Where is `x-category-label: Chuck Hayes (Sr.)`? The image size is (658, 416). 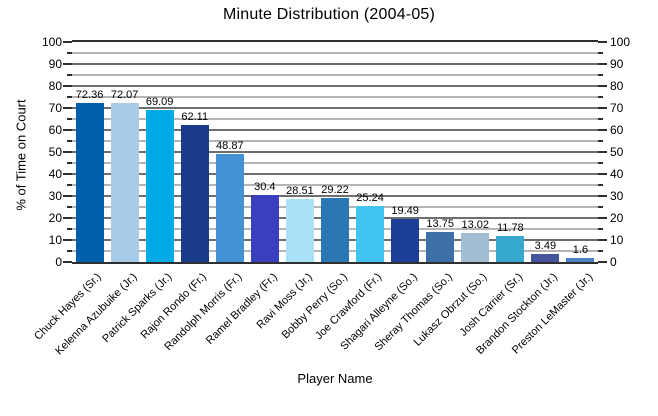
x-category-label: Chuck Hayes (Sr.) is located at coordinates (68, 307).